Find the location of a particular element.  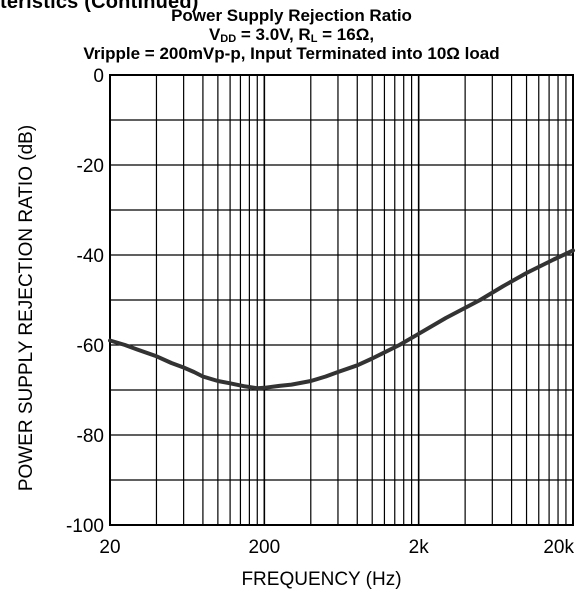

x-tick-label: 2k is located at coordinates (419, 547).